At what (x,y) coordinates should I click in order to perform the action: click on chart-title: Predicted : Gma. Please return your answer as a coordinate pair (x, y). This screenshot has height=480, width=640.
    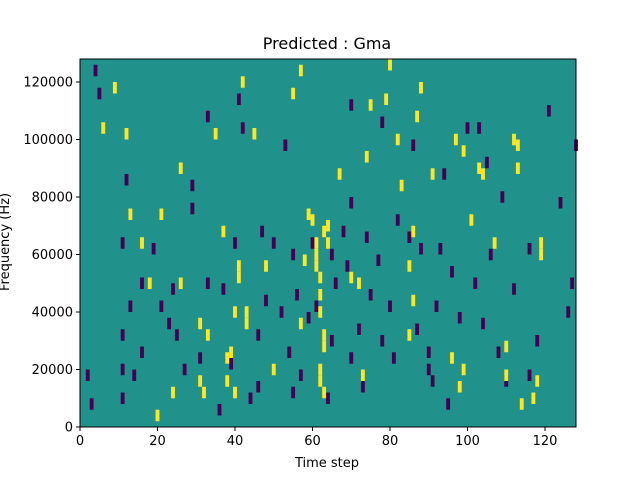
    Looking at the image, I should click on (327, 43).